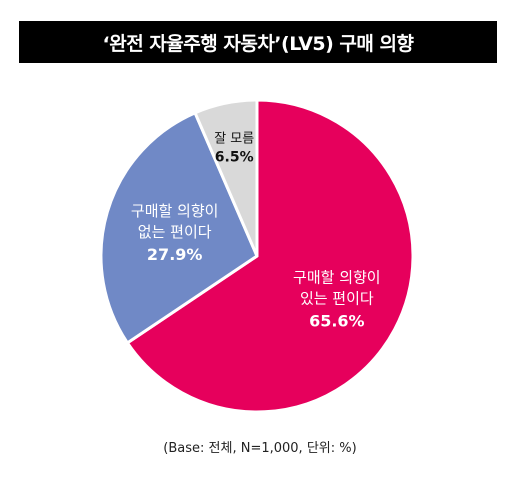 This screenshot has height=479, width=520. What do you see at coordinates (175, 211) in the screenshot?
I see `slice-label-2-line-1: 구매할 의향이` at bounding box center [175, 211].